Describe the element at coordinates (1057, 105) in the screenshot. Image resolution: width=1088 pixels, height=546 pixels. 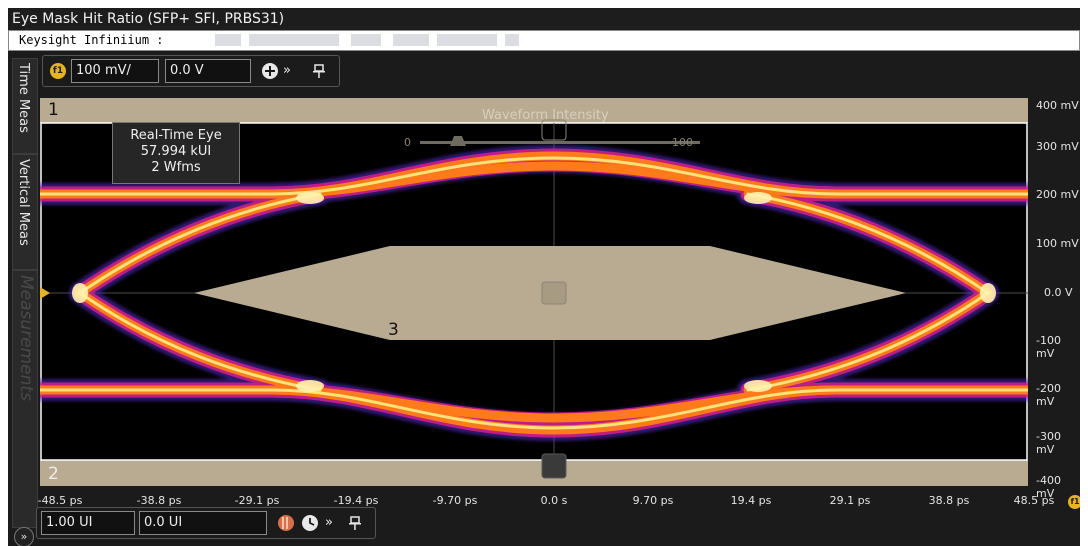
I see `y-tick-label: 400 mV` at that location.